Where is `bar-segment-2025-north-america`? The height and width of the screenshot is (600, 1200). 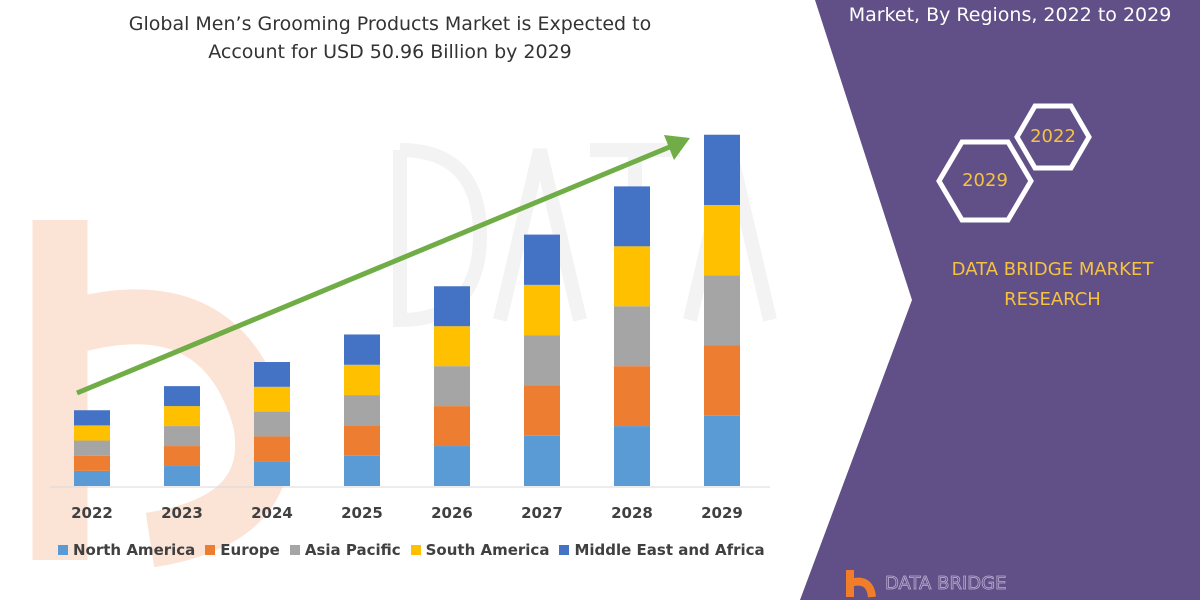
bar-segment-2025-north-america is located at coordinates (362, 470).